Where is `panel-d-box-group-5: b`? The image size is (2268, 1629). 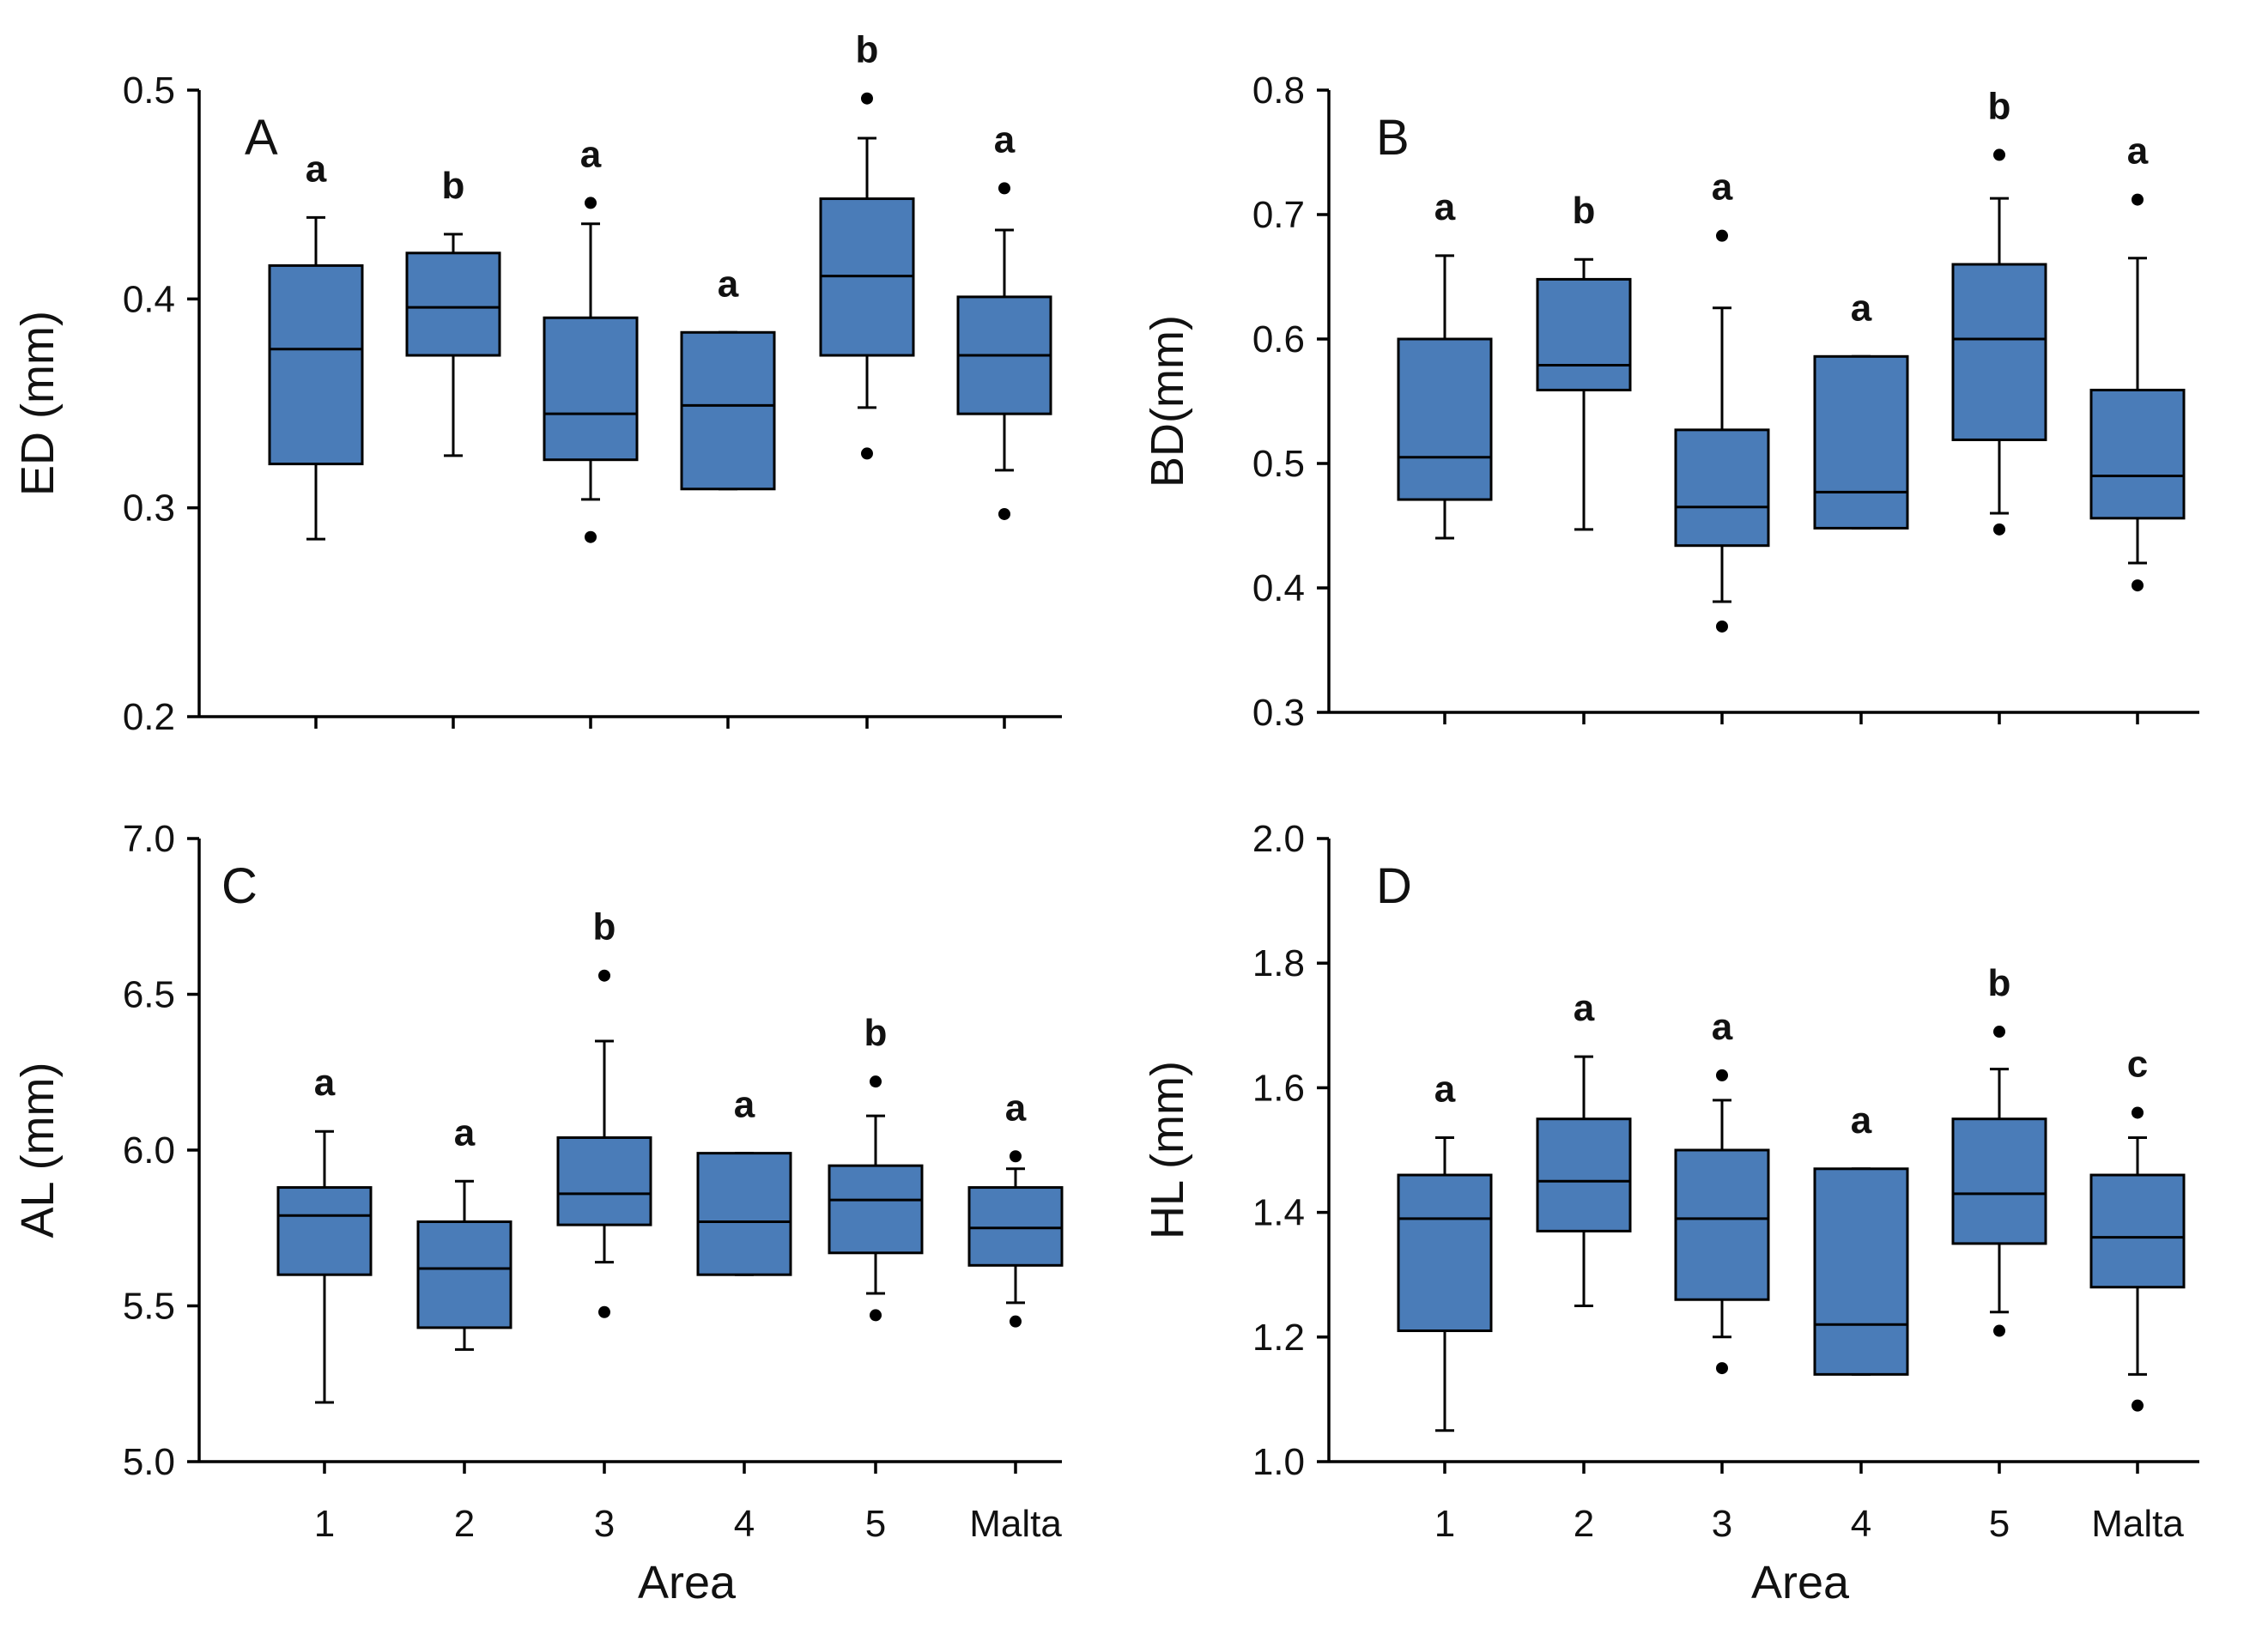
panel-d-box-group-5: b is located at coordinates (1999, 1149).